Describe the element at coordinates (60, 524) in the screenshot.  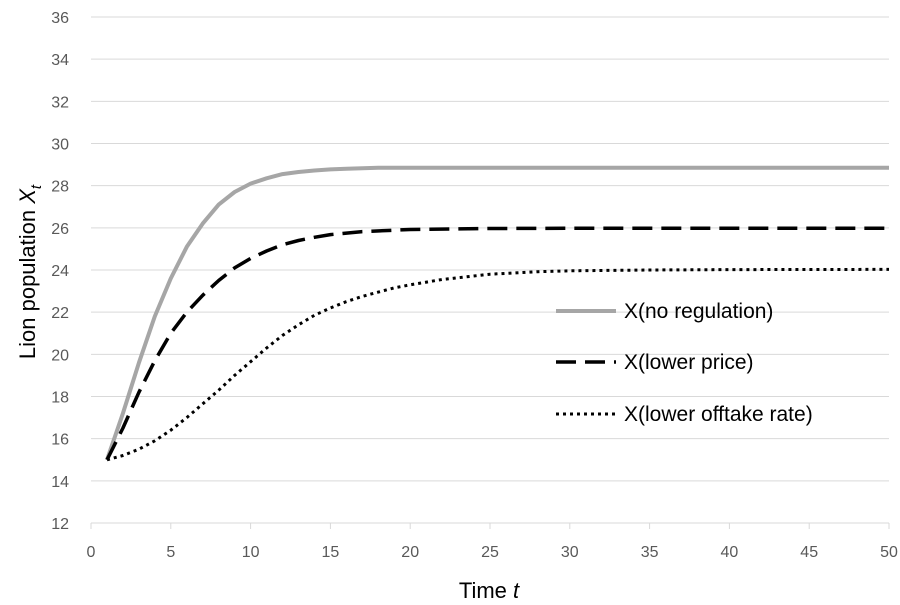
I see `y-tick-label: 12` at that location.